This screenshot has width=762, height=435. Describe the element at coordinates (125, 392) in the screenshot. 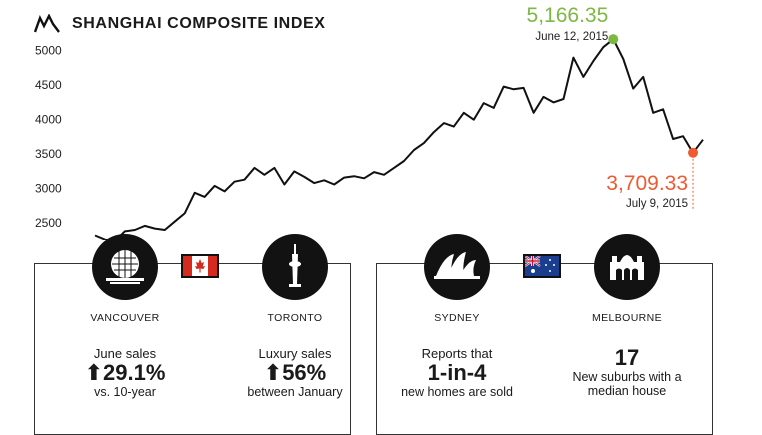

I see `stat-subtext: vs. 10-year` at that location.